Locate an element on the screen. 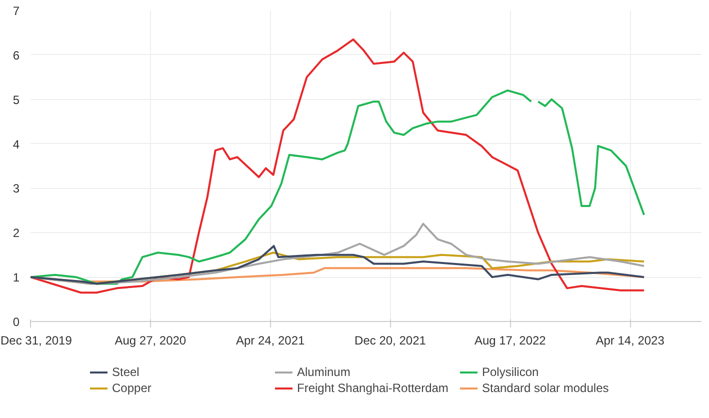  legend-label: Copper is located at coordinates (132, 388).